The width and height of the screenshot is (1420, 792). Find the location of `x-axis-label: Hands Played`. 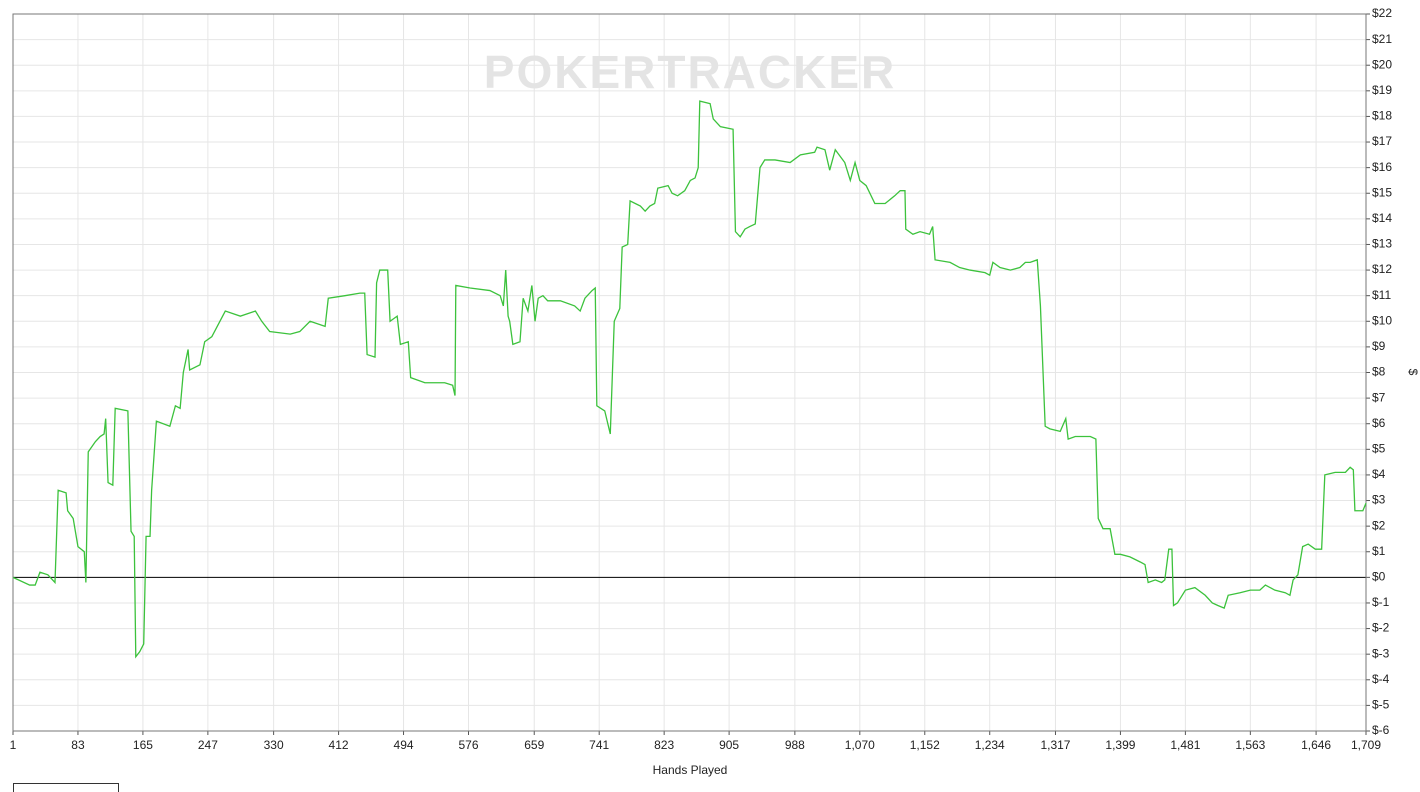

x-axis-label: Hands Played is located at coordinates (690, 770).